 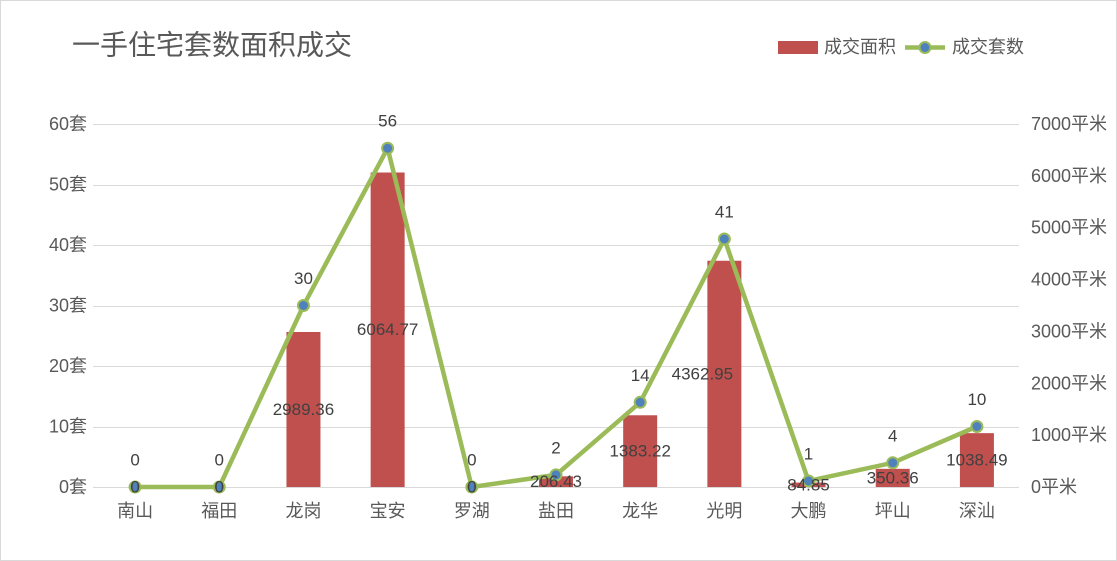 I want to click on x-tick-label-7: 光明, so click(x=724, y=511).